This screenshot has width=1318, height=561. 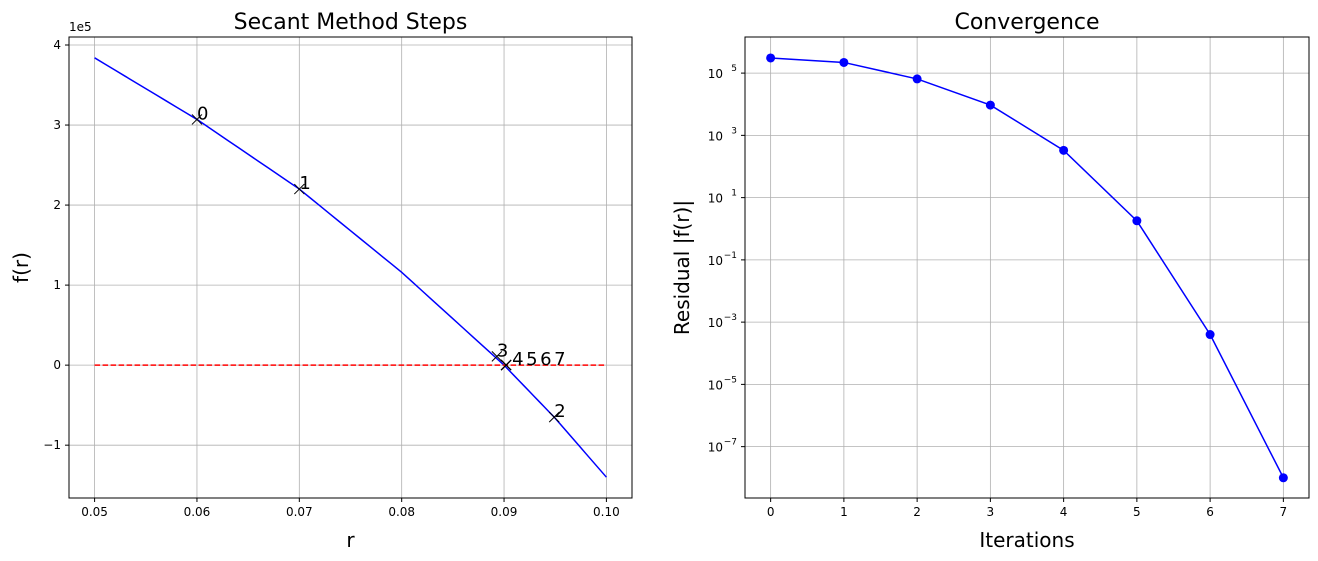 What do you see at coordinates (57, 45) in the screenshot?
I see `y-tick-label: 4` at bounding box center [57, 45].